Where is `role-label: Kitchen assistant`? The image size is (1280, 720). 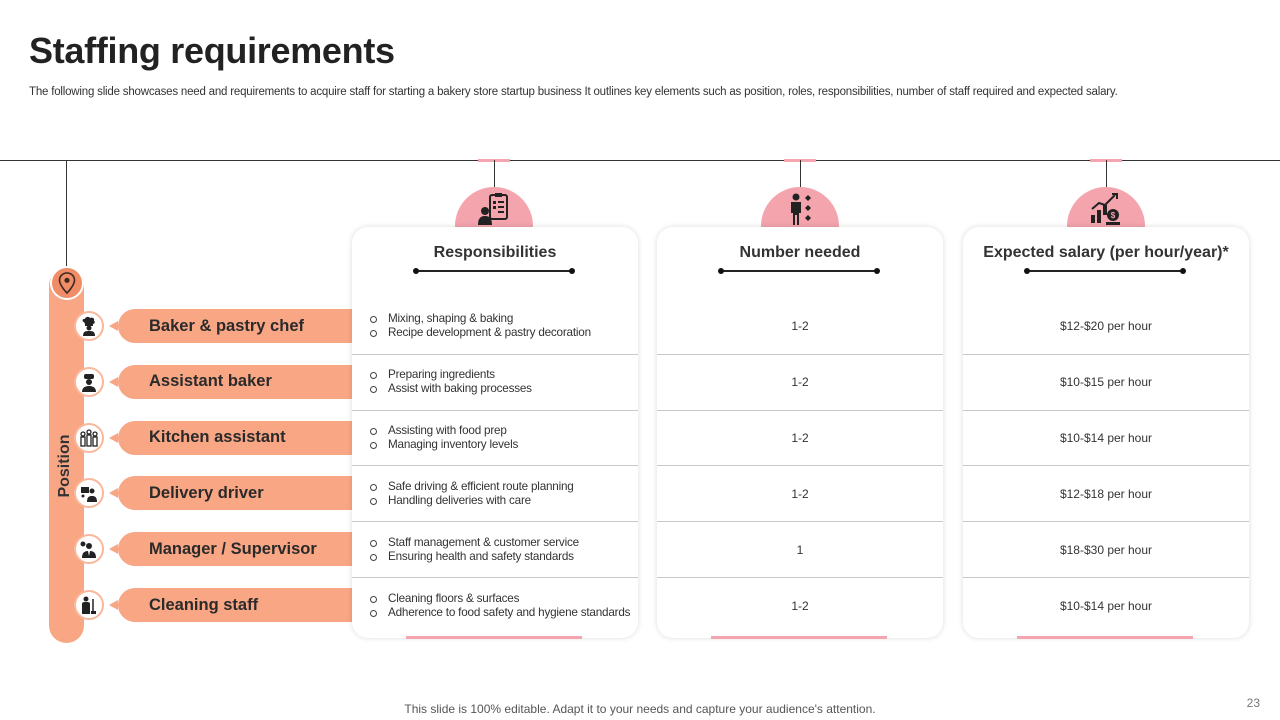 role-label: Kitchen assistant is located at coordinates (236, 437).